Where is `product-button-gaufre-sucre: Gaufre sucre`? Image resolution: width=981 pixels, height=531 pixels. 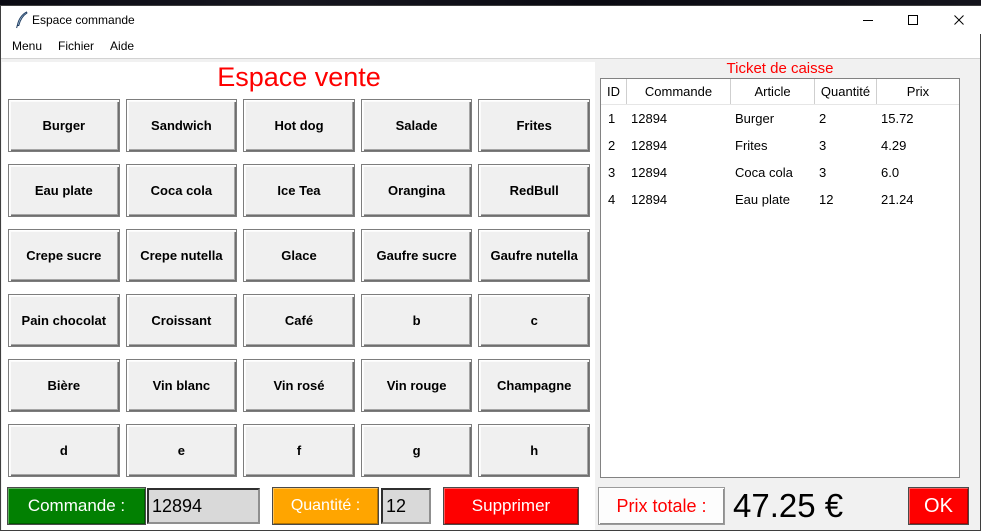
product-button-gaufre-sucre: Gaufre sucre is located at coordinates (416, 255).